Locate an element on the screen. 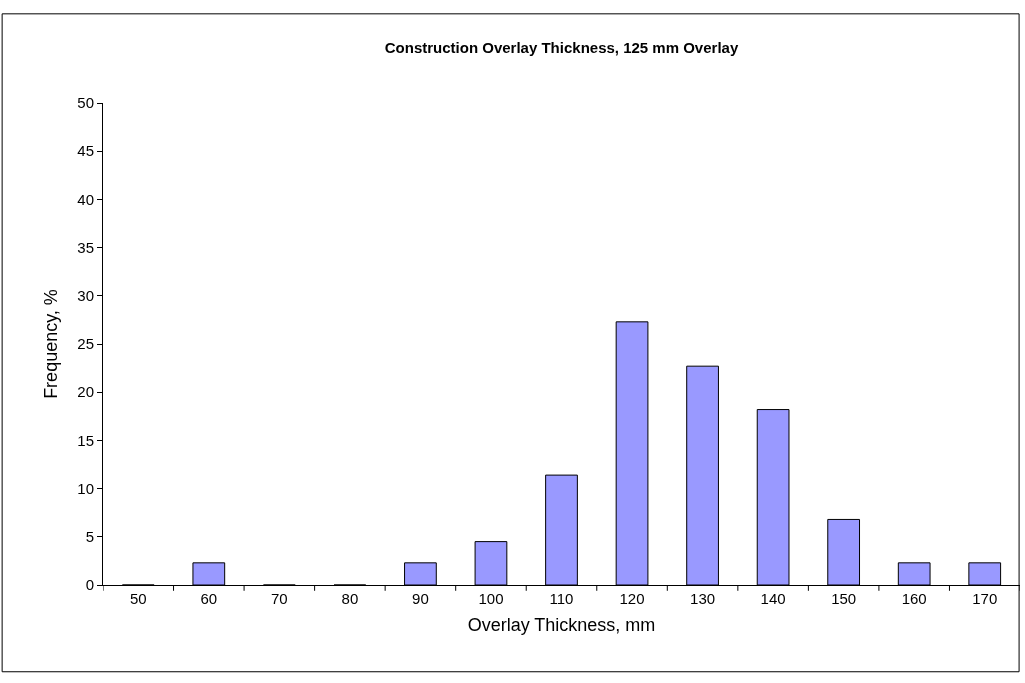 The width and height of the screenshot is (1025, 683). x-tick-label: 130 is located at coordinates (703, 598).